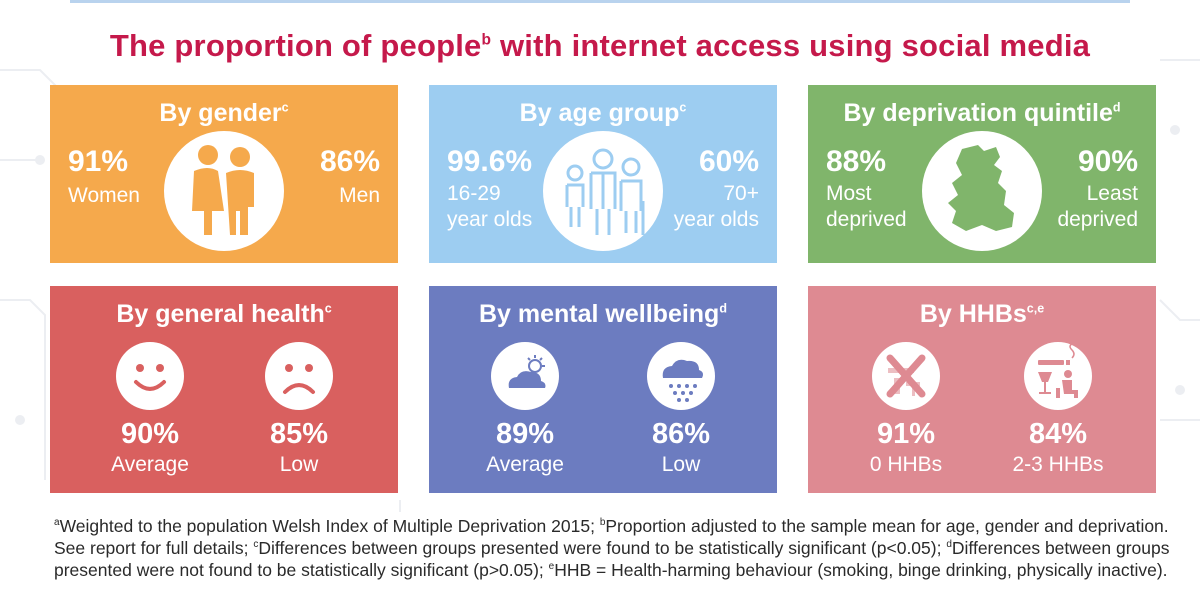 The width and height of the screenshot is (1200, 616). What do you see at coordinates (866, 219) in the screenshot?
I see `most-deprived-label-line2: deprived` at bounding box center [866, 219].